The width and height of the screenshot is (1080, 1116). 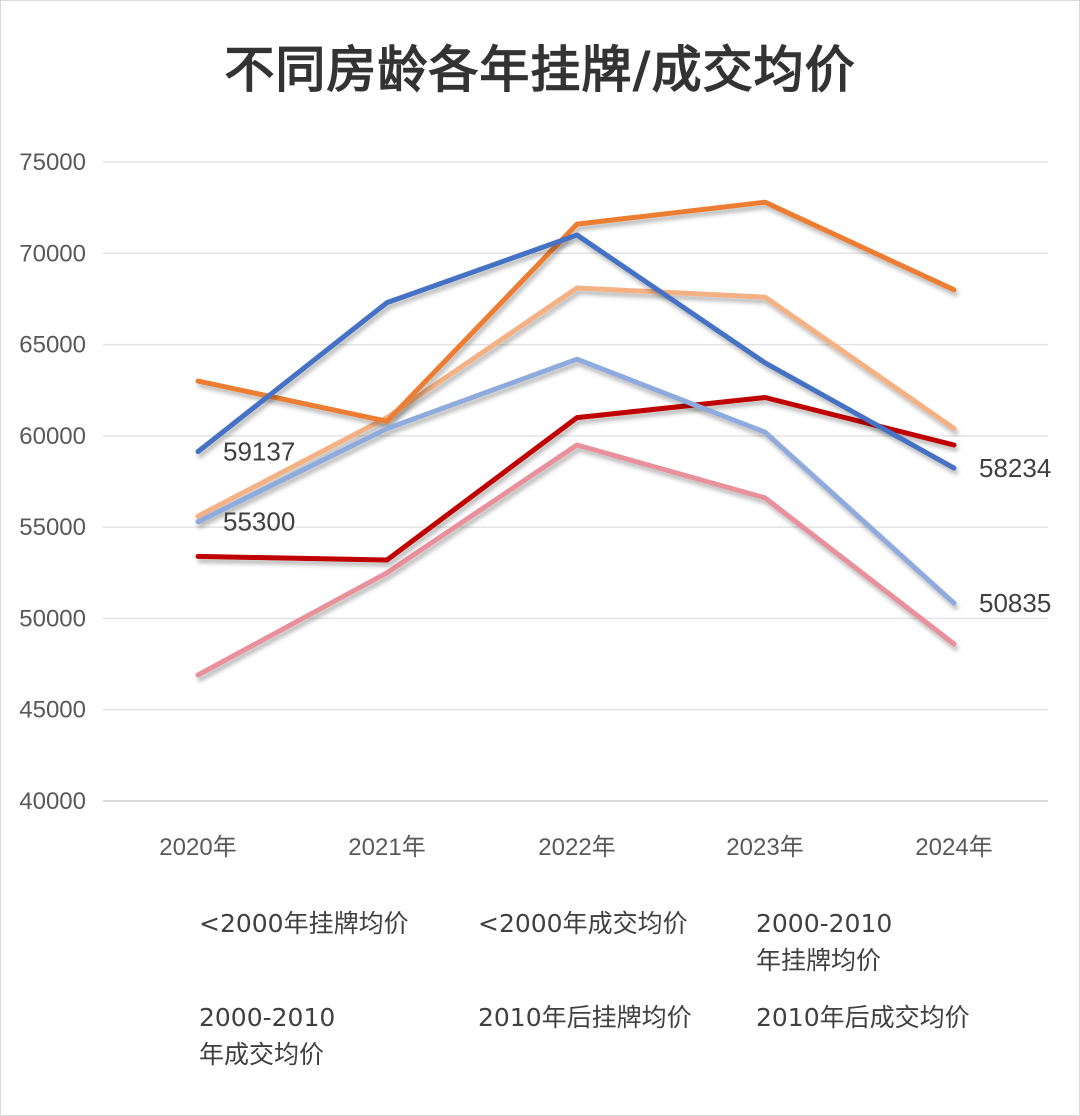 I want to click on y-tick-label: 55000, so click(x=52, y=527).